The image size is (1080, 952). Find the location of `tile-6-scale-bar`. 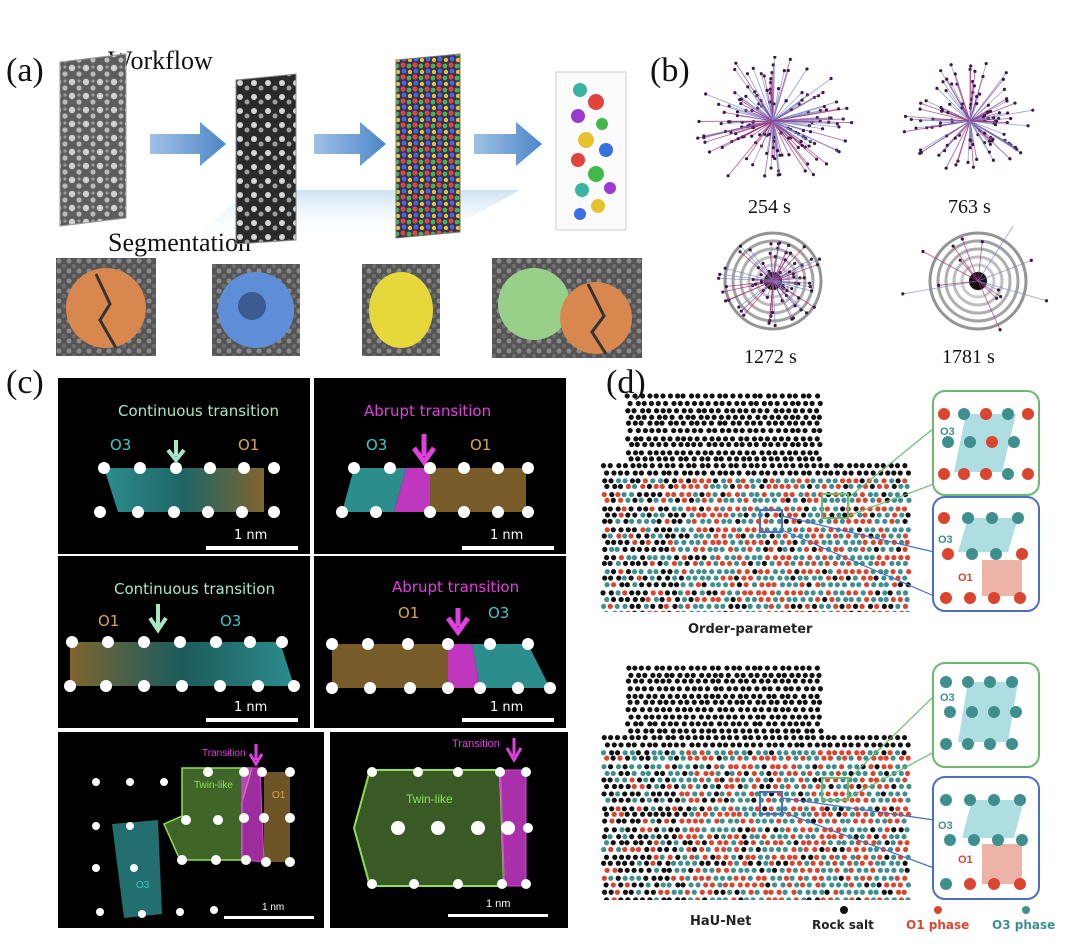

tile-6-scale-bar is located at coordinates (498, 915).